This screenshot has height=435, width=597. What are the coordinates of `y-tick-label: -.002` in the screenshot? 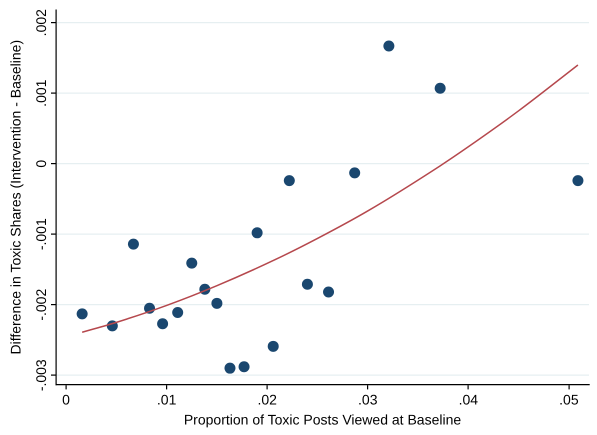 It's located at (40, 304).